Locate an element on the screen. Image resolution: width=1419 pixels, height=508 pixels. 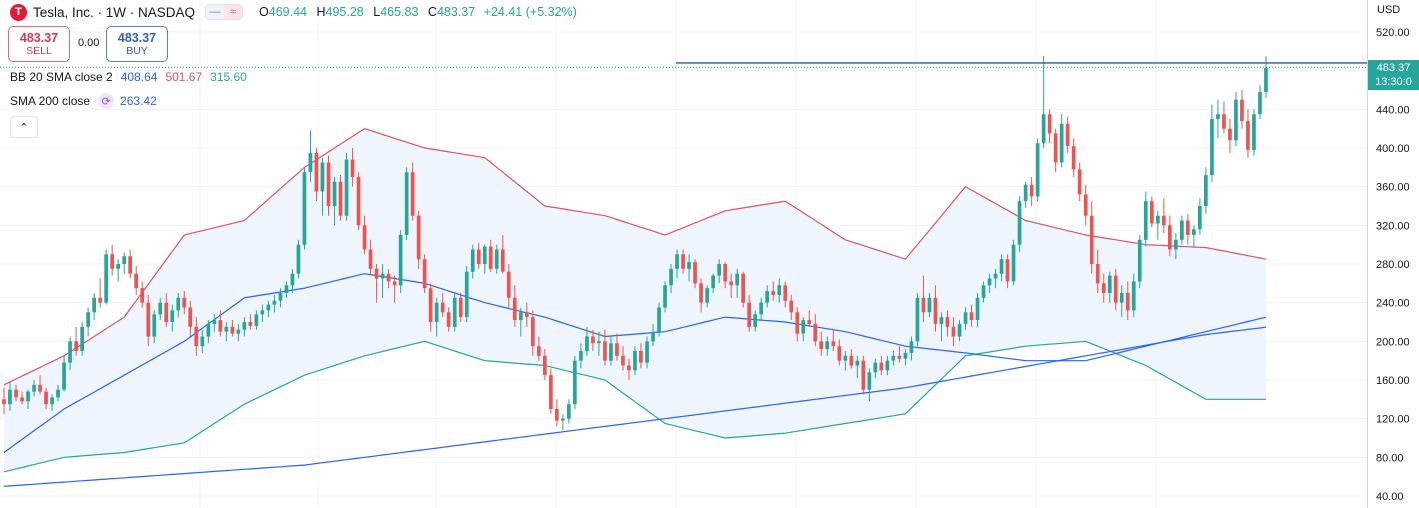
line-style-icon: — is located at coordinates (215, 12).